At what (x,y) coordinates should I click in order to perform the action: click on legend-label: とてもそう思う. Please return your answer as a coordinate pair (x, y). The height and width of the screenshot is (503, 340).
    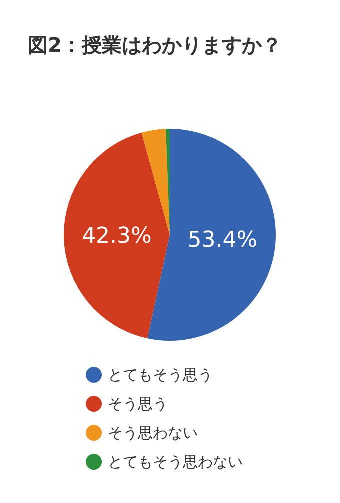
    Looking at the image, I should click on (160, 375).